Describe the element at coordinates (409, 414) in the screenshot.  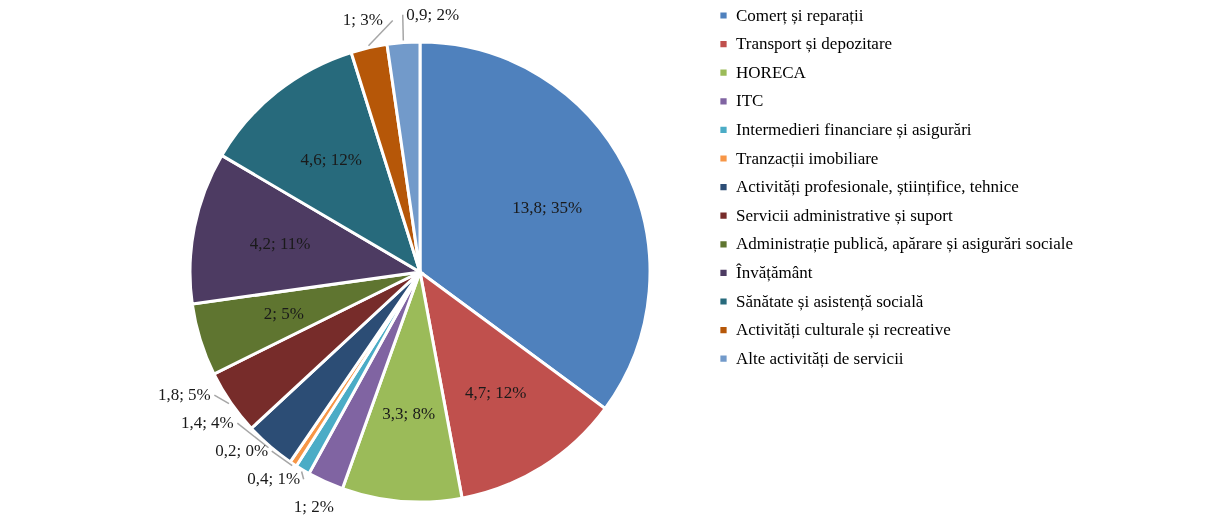
I see `data-label: 3,3; 8%` at that location.